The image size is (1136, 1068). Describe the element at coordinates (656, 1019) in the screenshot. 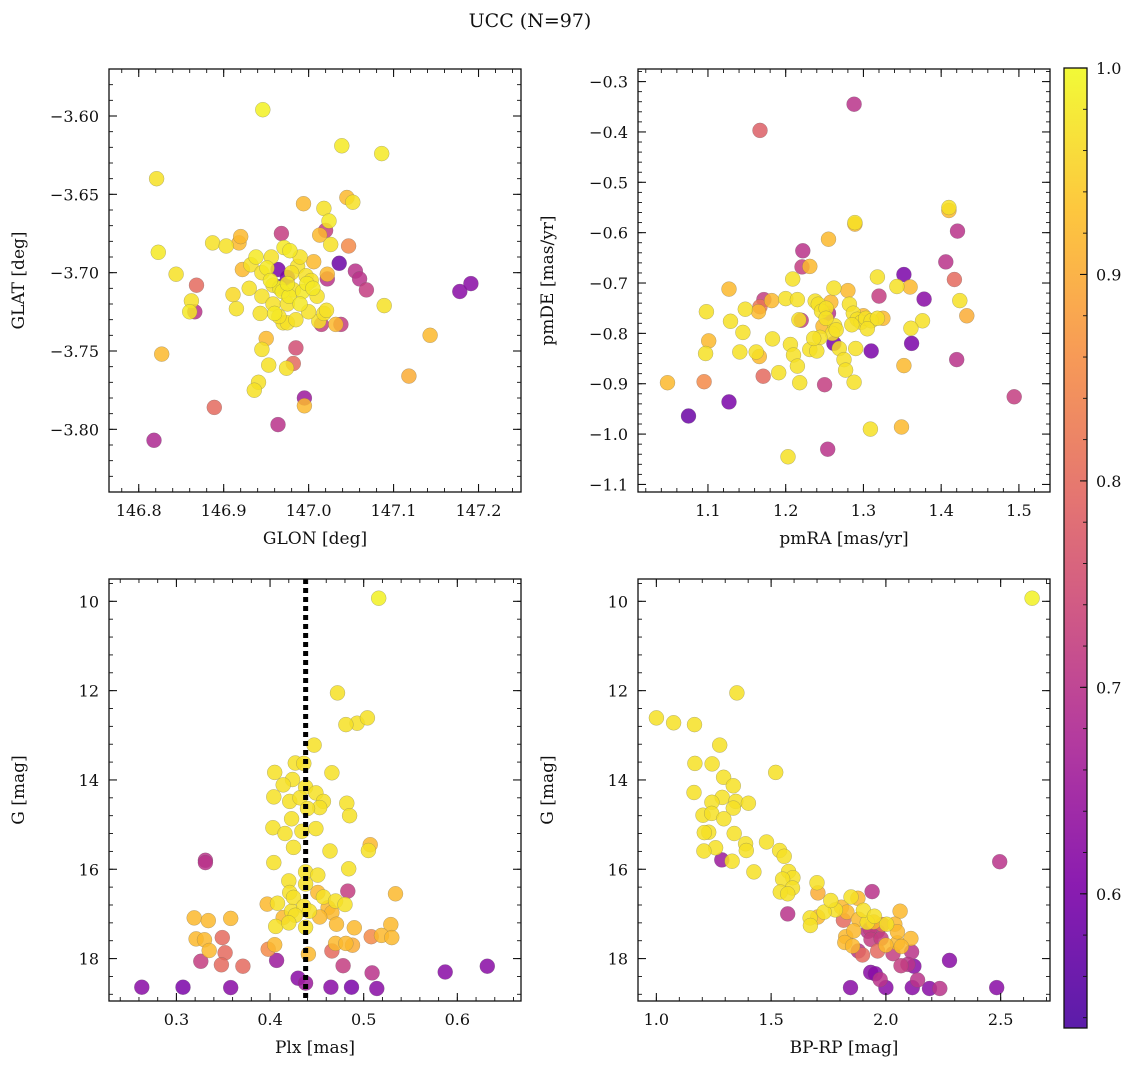

I see `x-tick-label: 1.0` at that location.